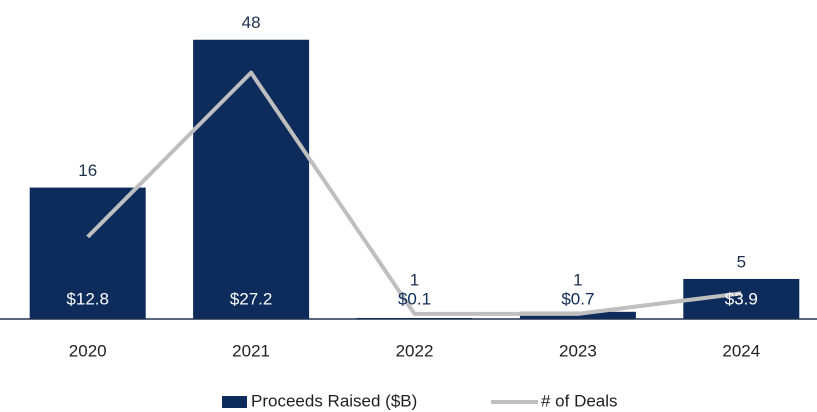 This screenshot has height=412, width=817. Describe the element at coordinates (251, 22) in the screenshot. I see `deal-count-label: 48` at that location.